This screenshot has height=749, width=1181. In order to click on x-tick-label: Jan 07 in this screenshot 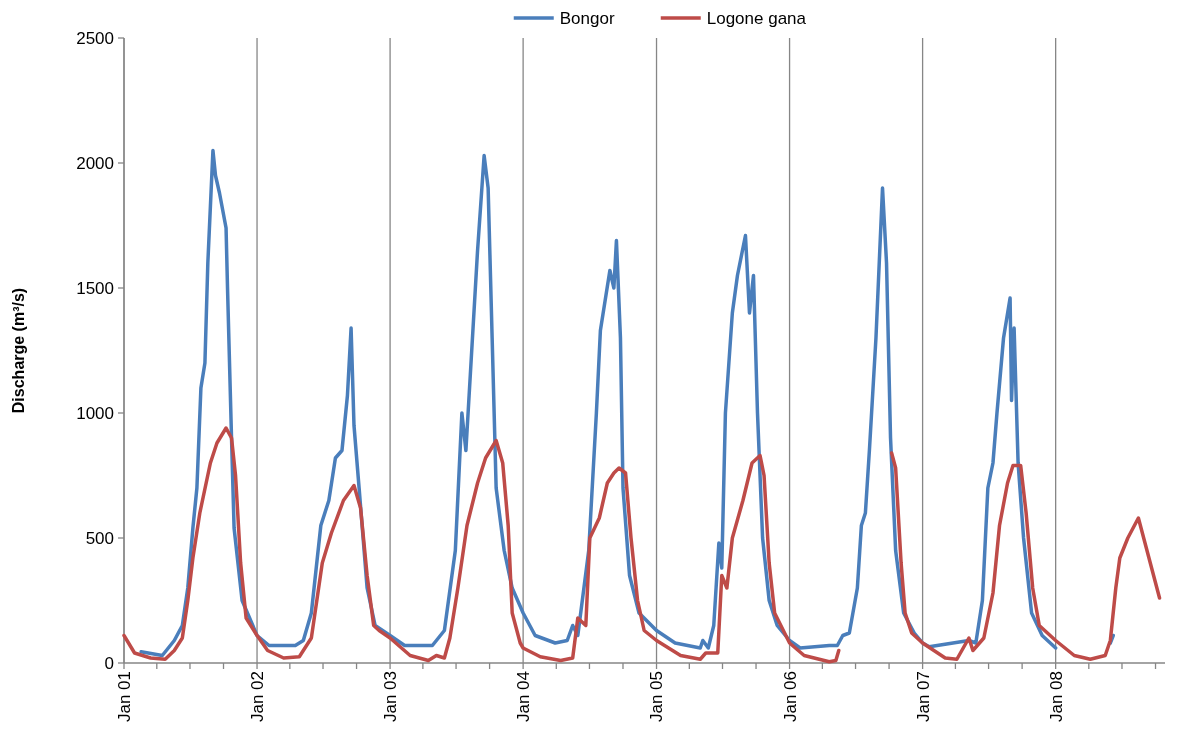, I will do `click(923, 697)`.